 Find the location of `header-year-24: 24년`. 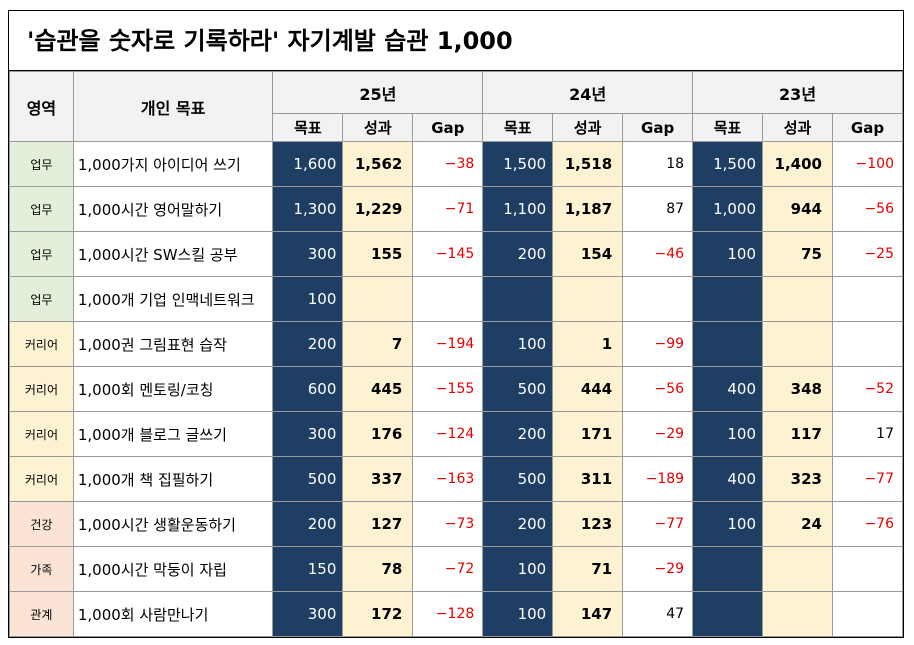

header-year-24: 24년 is located at coordinates (588, 92).